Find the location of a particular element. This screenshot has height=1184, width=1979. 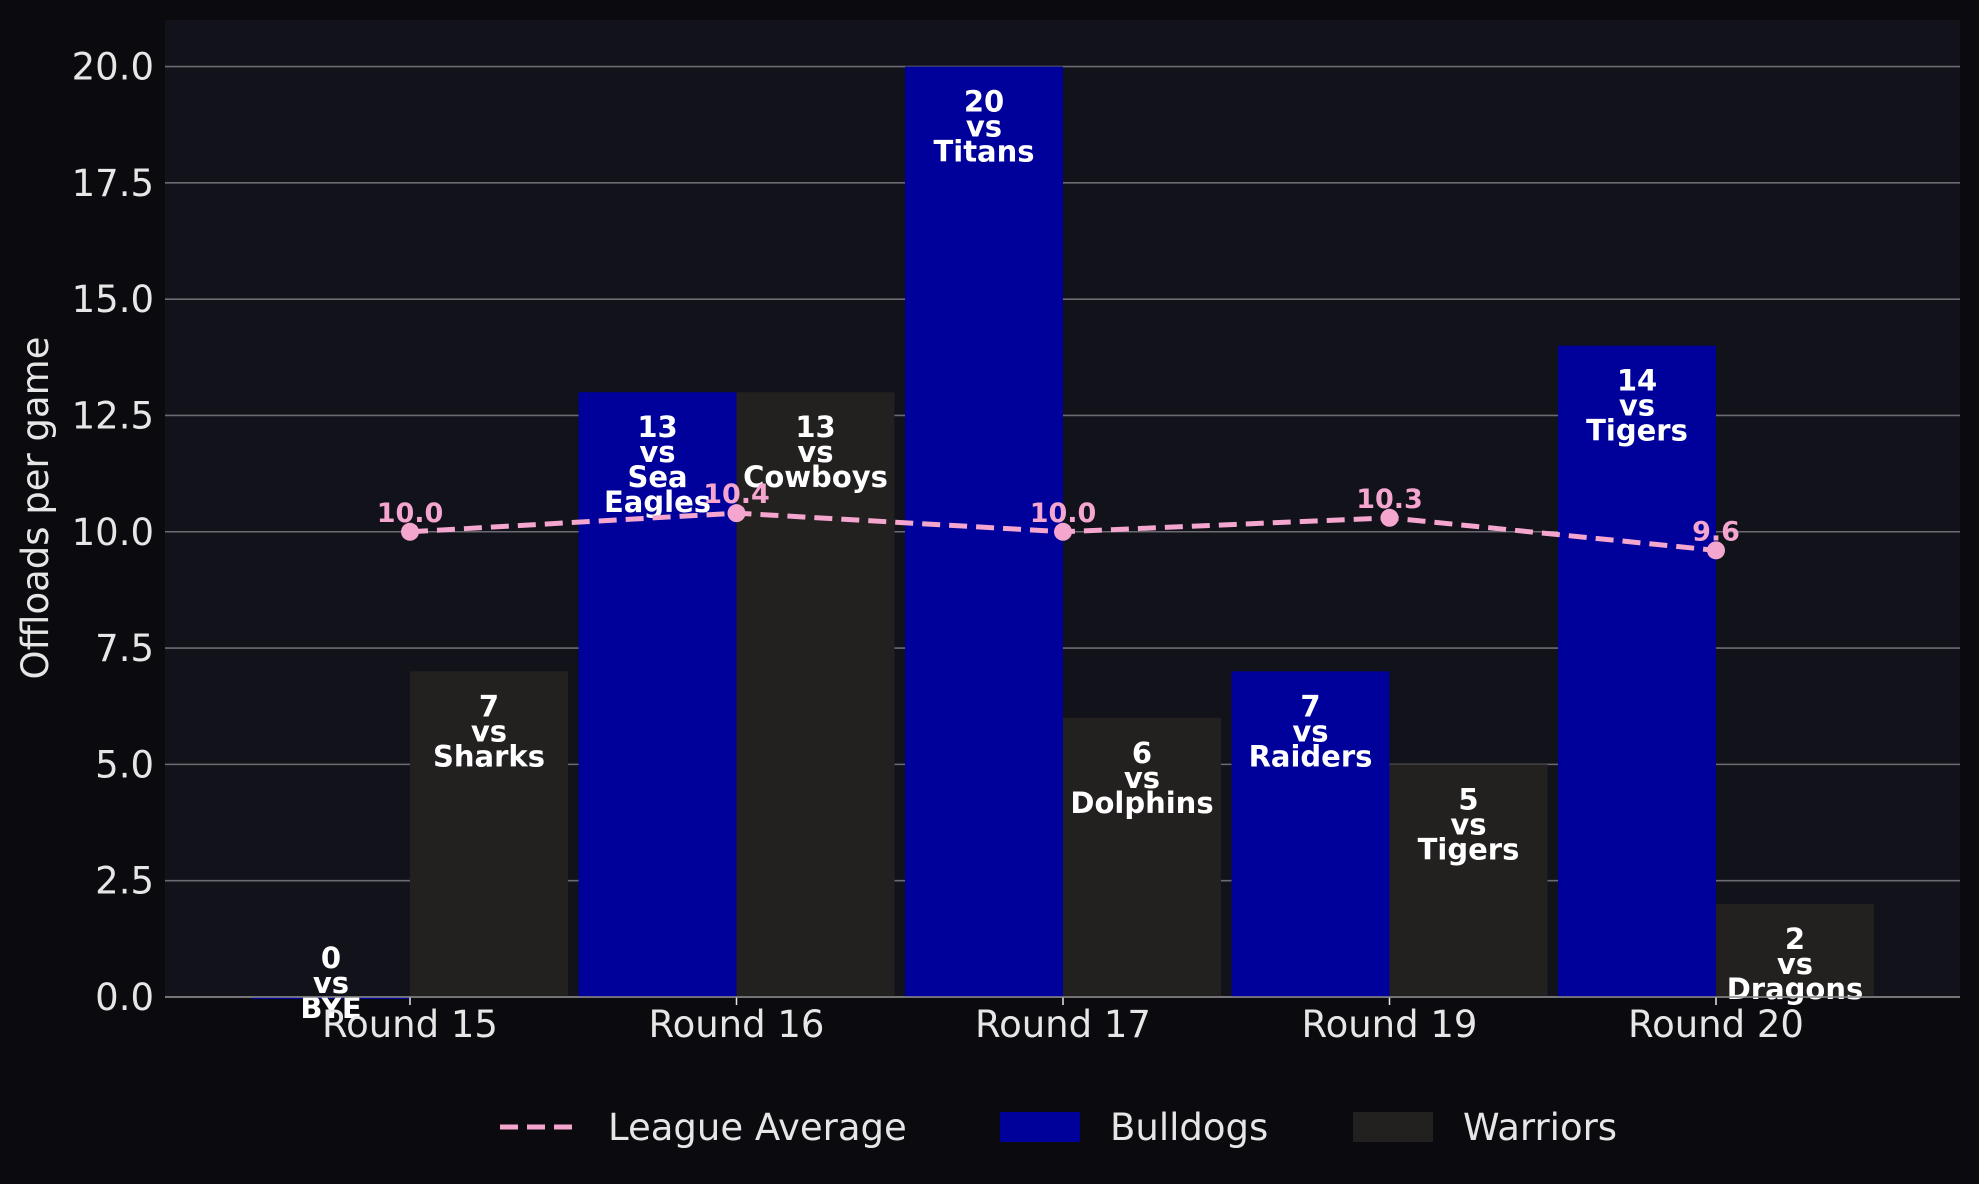

bulldogs-bar-label: 0 vs BYE is located at coordinates (330, 983).